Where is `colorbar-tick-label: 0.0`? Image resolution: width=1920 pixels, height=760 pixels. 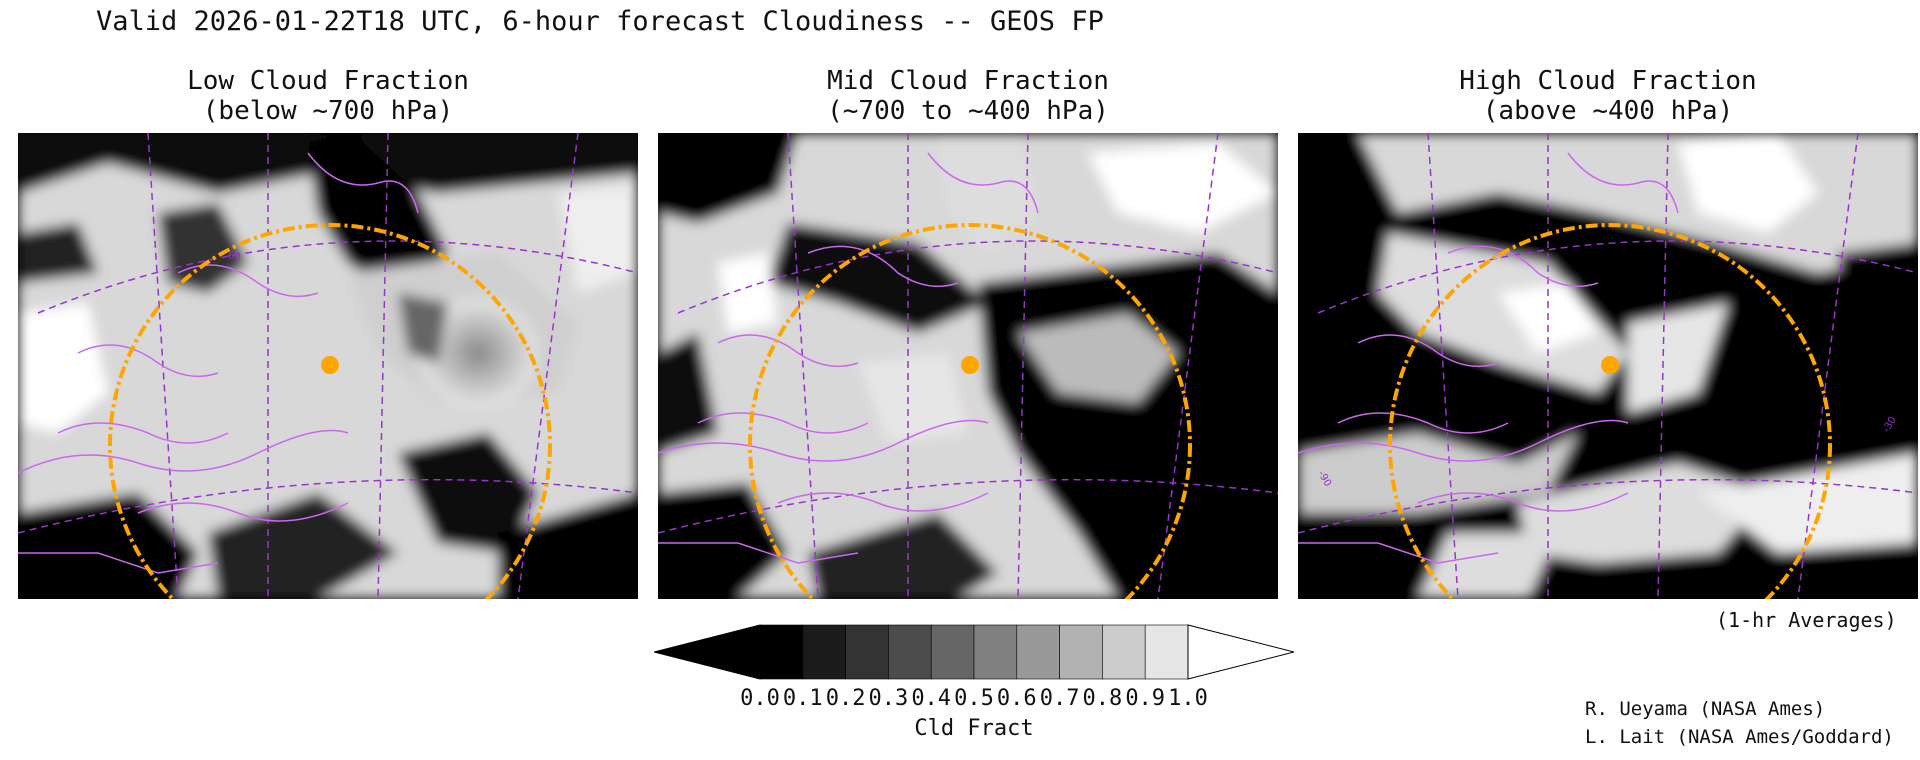
colorbar-tick-label: 0.0 is located at coordinates (760, 698).